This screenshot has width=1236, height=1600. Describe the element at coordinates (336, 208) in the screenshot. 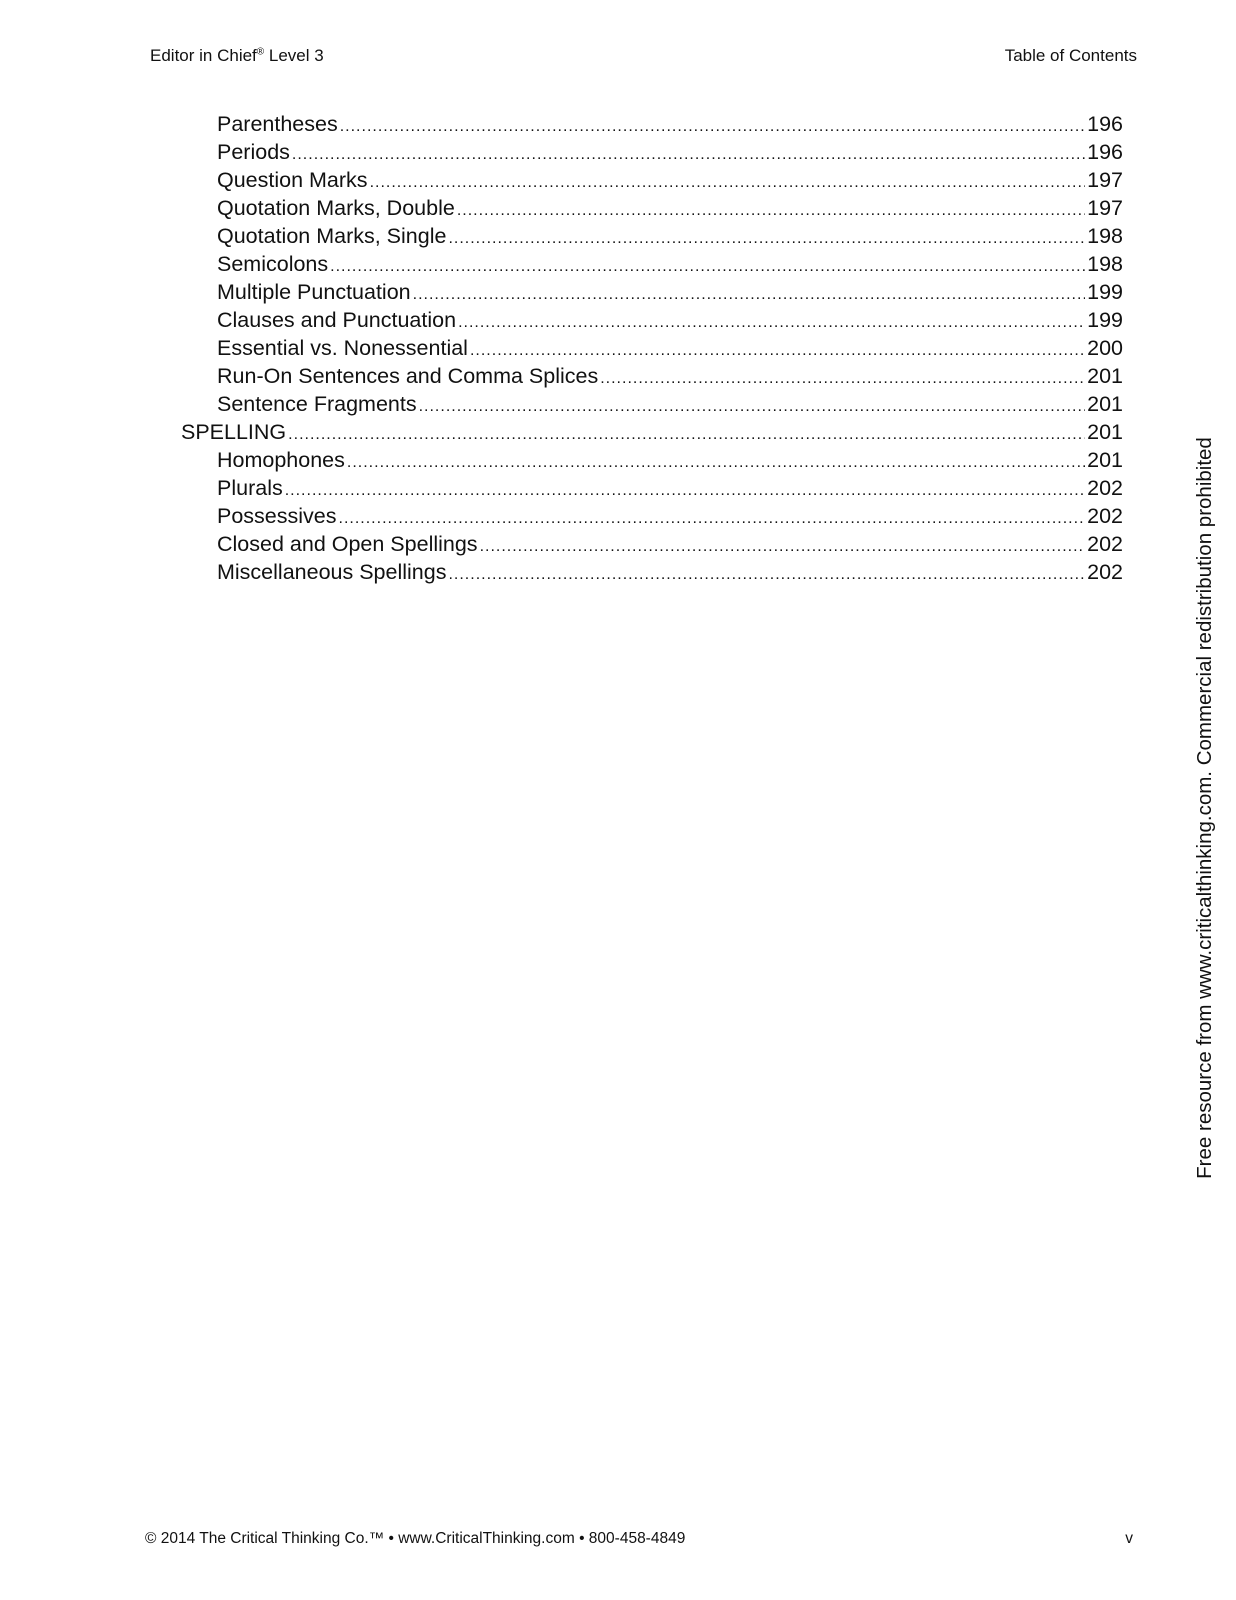

I see `toc-entry-label: Quotation Marks, Double` at that location.